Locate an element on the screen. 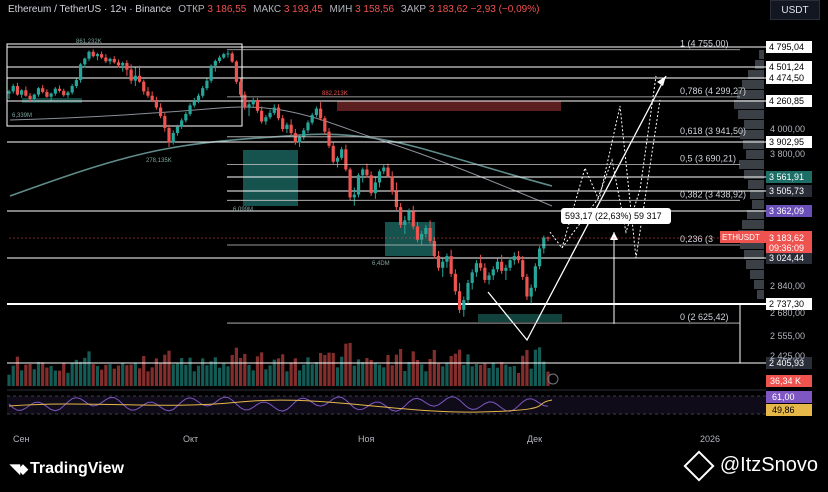  brand-name: TradingView is located at coordinates (77, 468).